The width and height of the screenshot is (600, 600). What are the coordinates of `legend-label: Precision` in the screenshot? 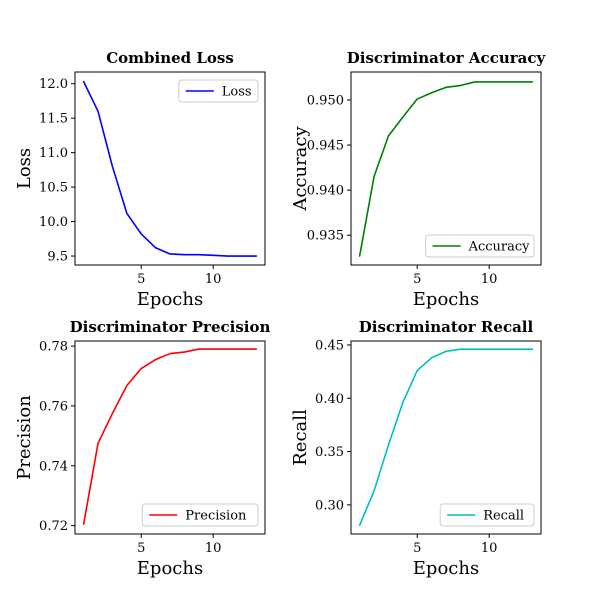 It's located at (216, 516).